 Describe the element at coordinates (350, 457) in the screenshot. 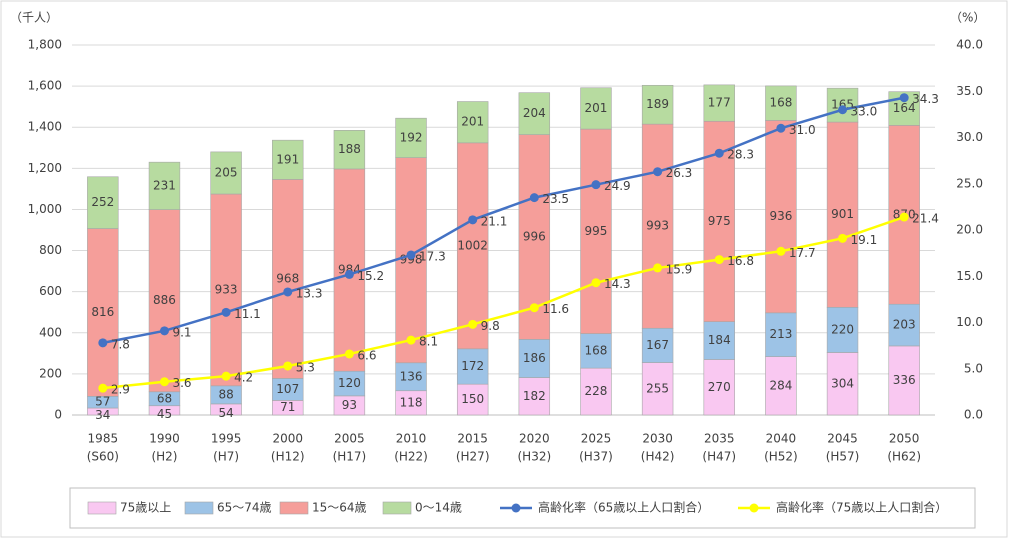

I see `x-tick-sublabel: (H17)` at that location.